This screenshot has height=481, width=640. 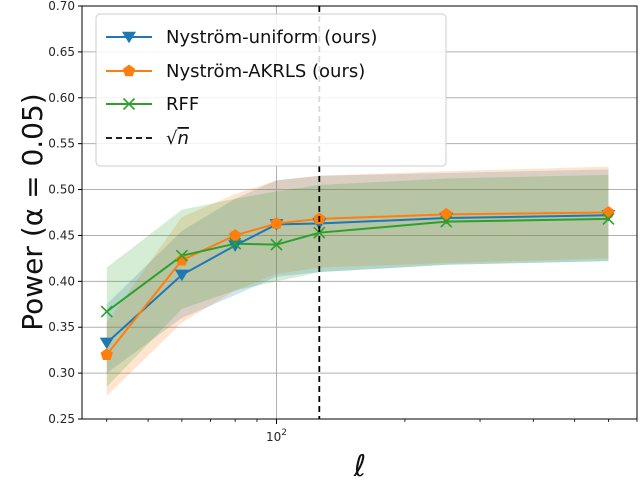 What do you see at coordinates (61, 98) in the screenshot?
I see `y-tick-label: 0.60` at bounding box center [61, 98].